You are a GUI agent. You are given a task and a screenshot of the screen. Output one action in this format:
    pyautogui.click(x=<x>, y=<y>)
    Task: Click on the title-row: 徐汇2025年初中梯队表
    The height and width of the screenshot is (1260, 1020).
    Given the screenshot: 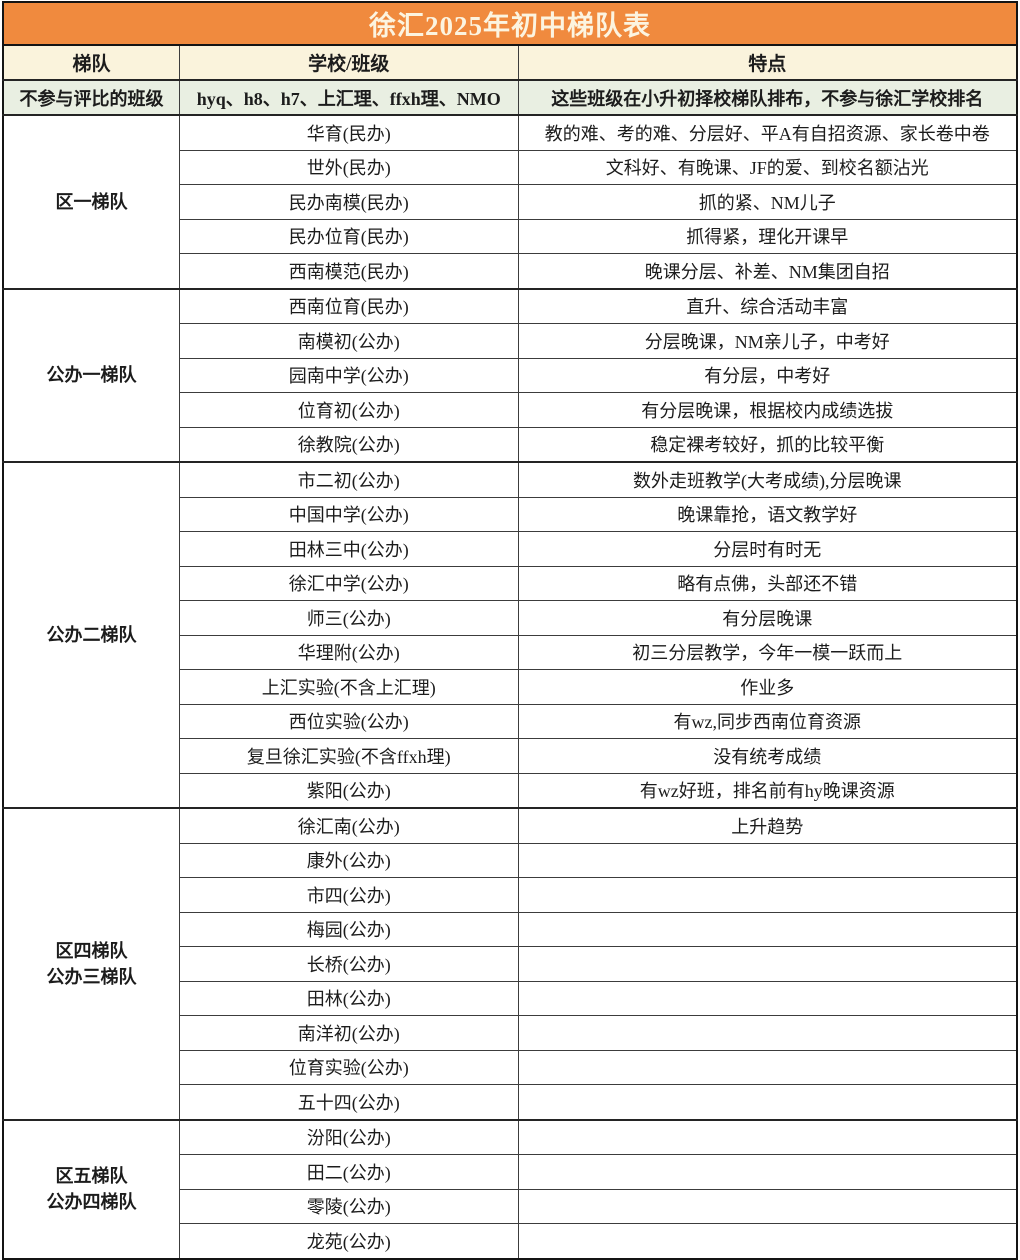 What is the action you would take?
    pyautogui.click(x=510, y=23)
    